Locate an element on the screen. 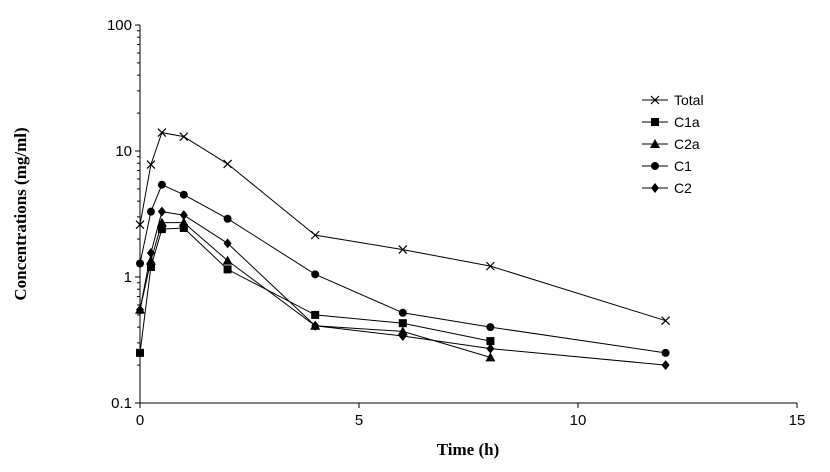  legend-label: C2 is located at coordinates (683, 188).